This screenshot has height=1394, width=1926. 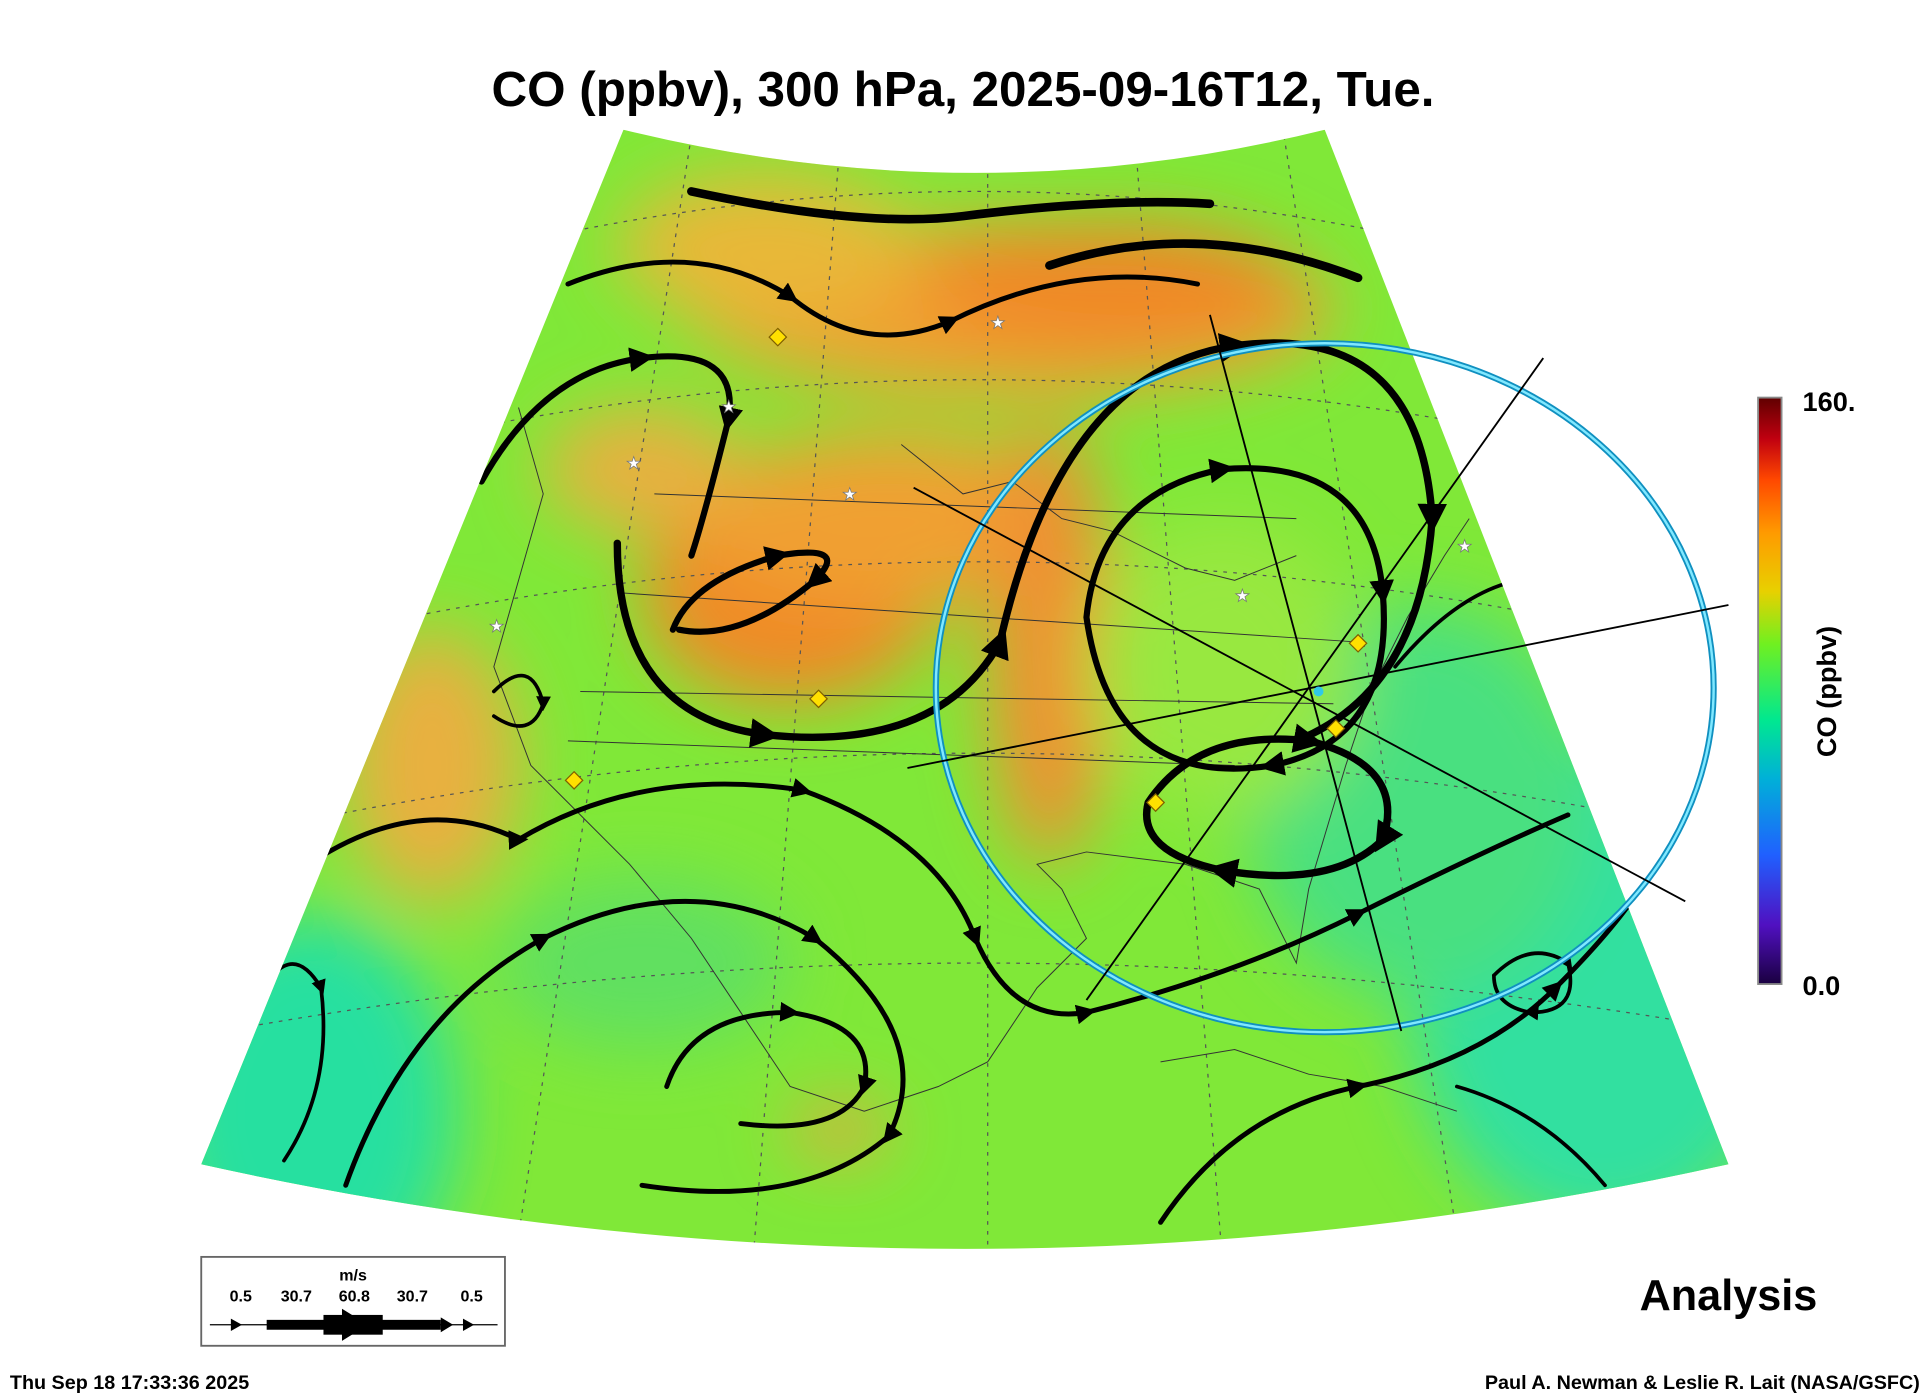 I want to click on colorbar: 160. 0.0 CO (ppbv), so click(x=1806, y=693).